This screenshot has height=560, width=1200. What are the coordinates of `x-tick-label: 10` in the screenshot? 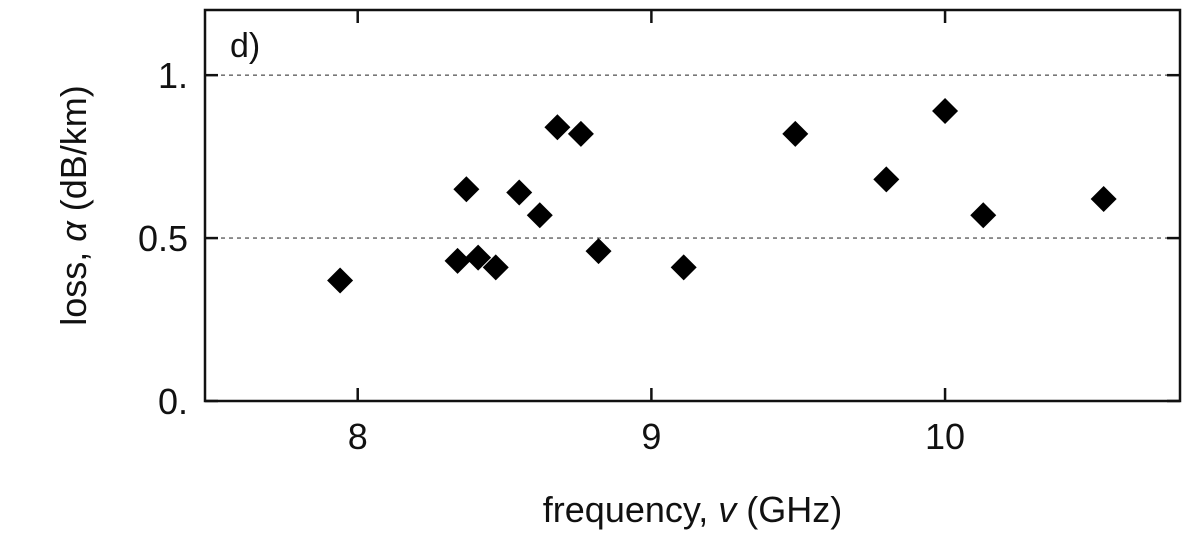 It's located at (945, 436).